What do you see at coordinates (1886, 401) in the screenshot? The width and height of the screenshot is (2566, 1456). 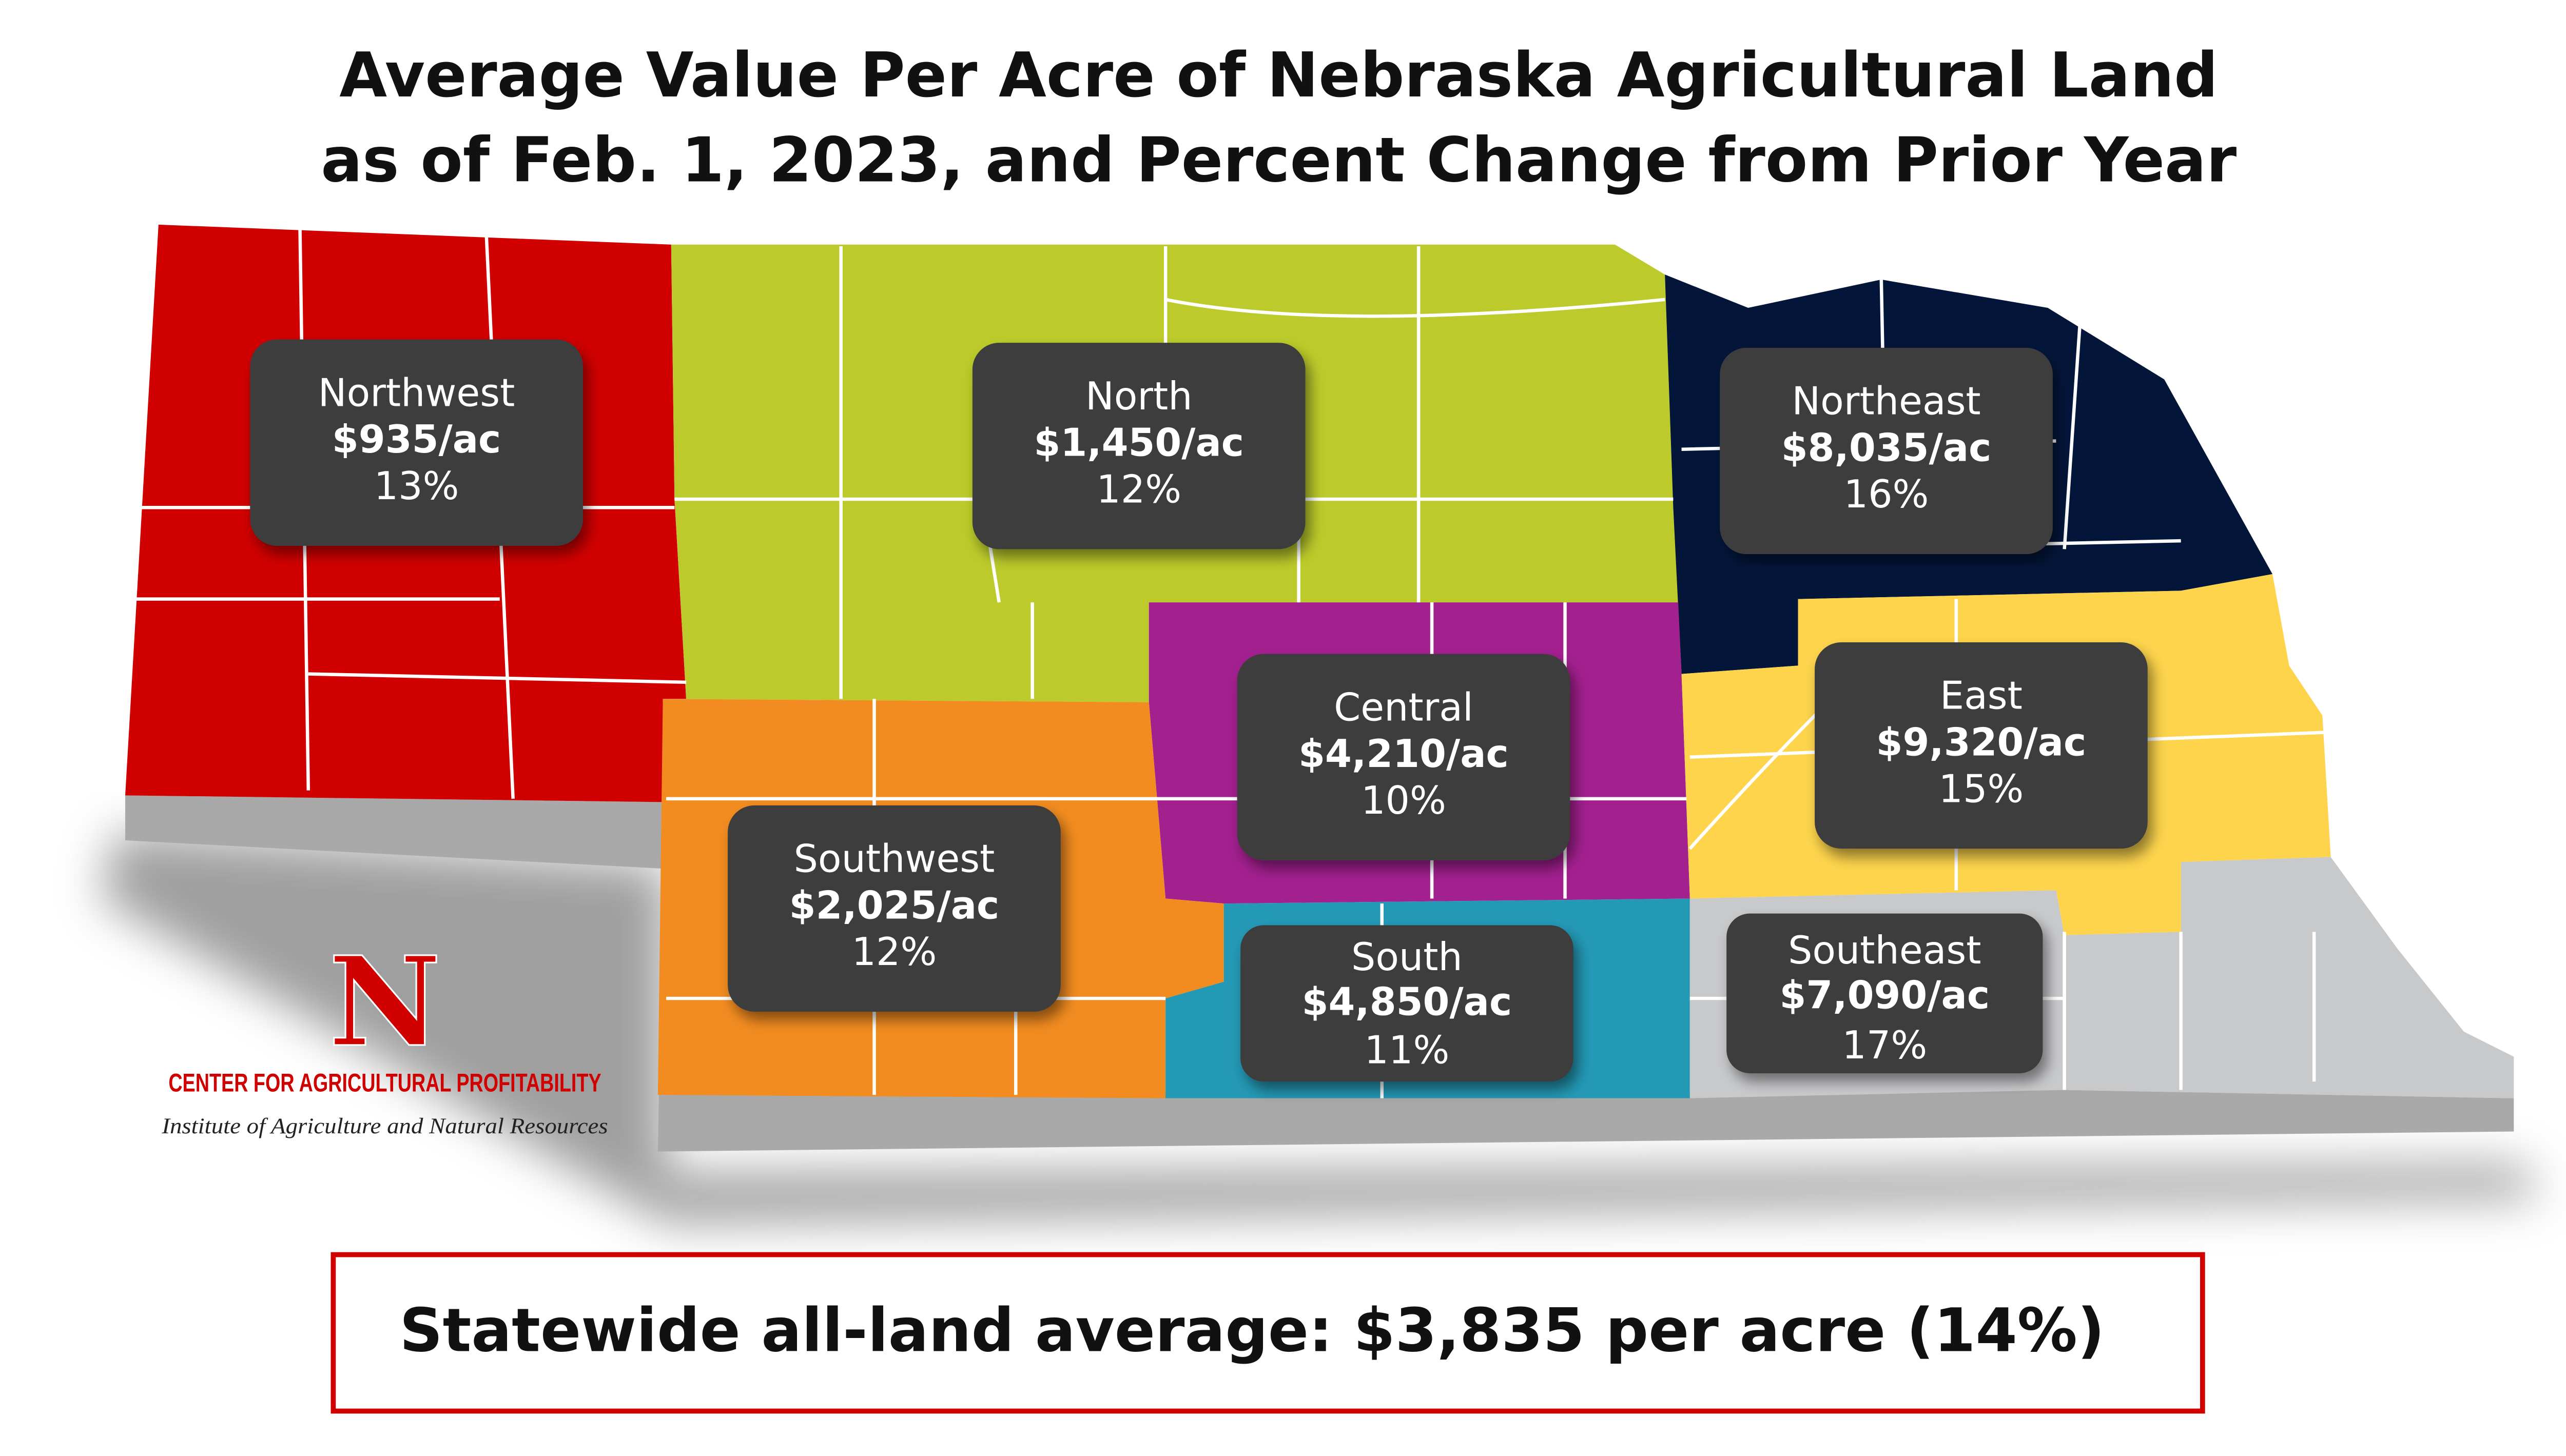 I see `region-name: Northeast` at bounding box center [1886, 401].